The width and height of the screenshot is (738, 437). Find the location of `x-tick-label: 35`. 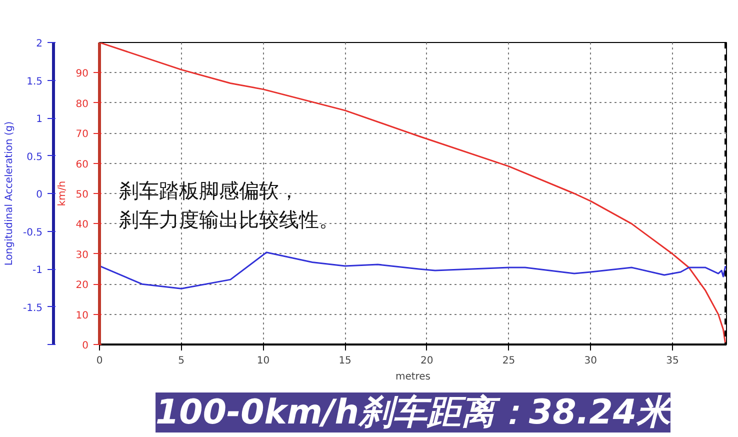

x-tick-label: 35 is located at coordinates (672, 361).